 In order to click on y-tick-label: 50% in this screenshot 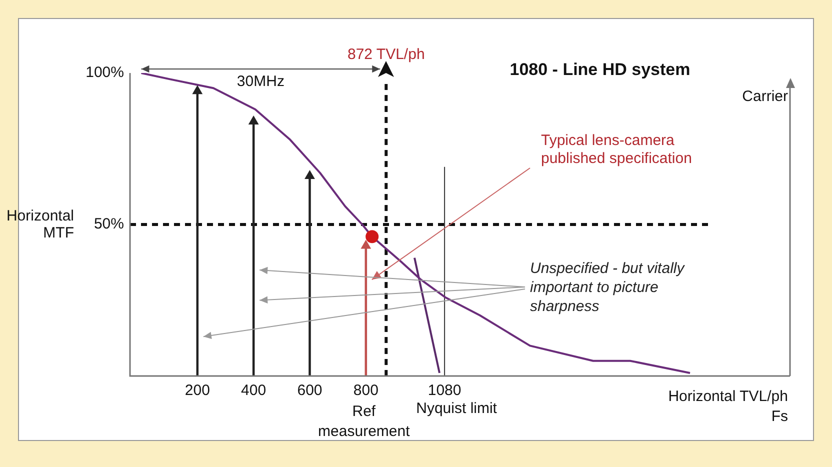, I will do `click(109, 224)`.